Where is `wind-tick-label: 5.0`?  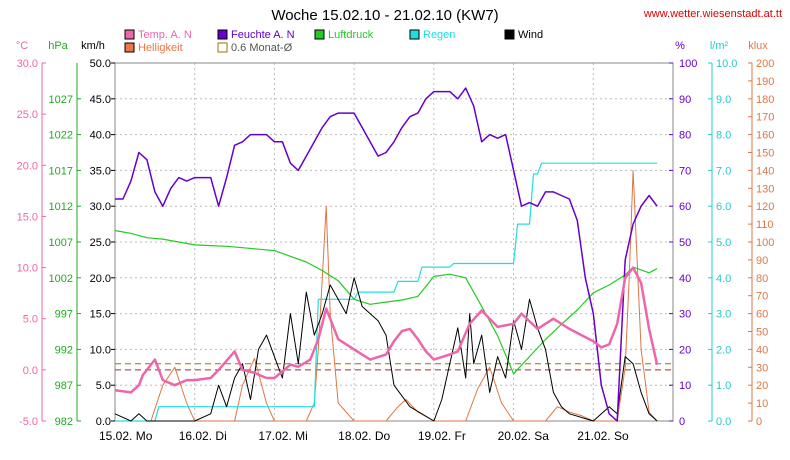
wind-tick-label: 5.0 is located at coordinates (103, 386).